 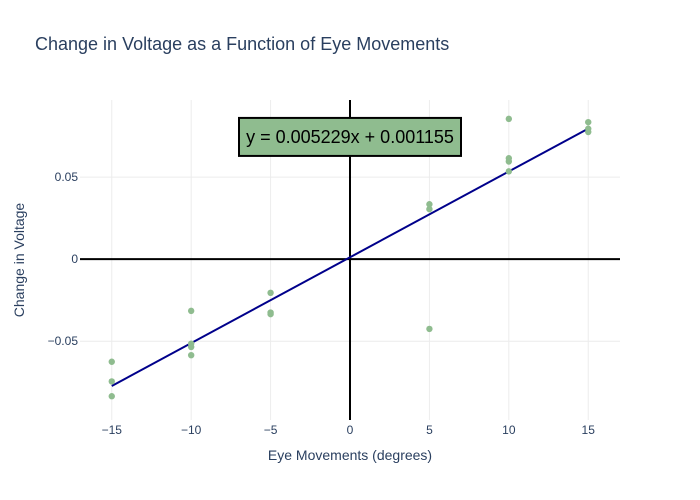 I want to click on y-tick-label: 0, so click(x=74, y=259).